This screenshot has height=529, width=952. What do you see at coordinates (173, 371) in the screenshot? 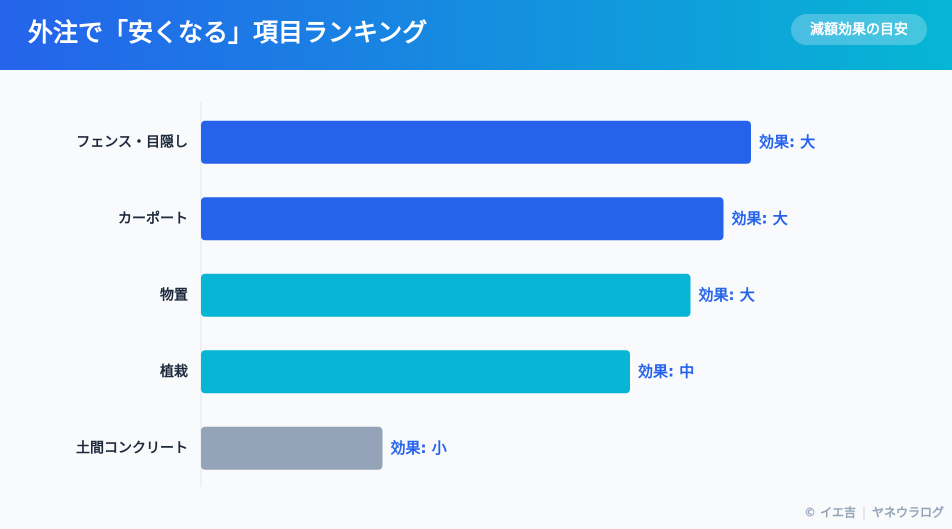
I see `category-label: 植栽` at bounding box center [173, 371].